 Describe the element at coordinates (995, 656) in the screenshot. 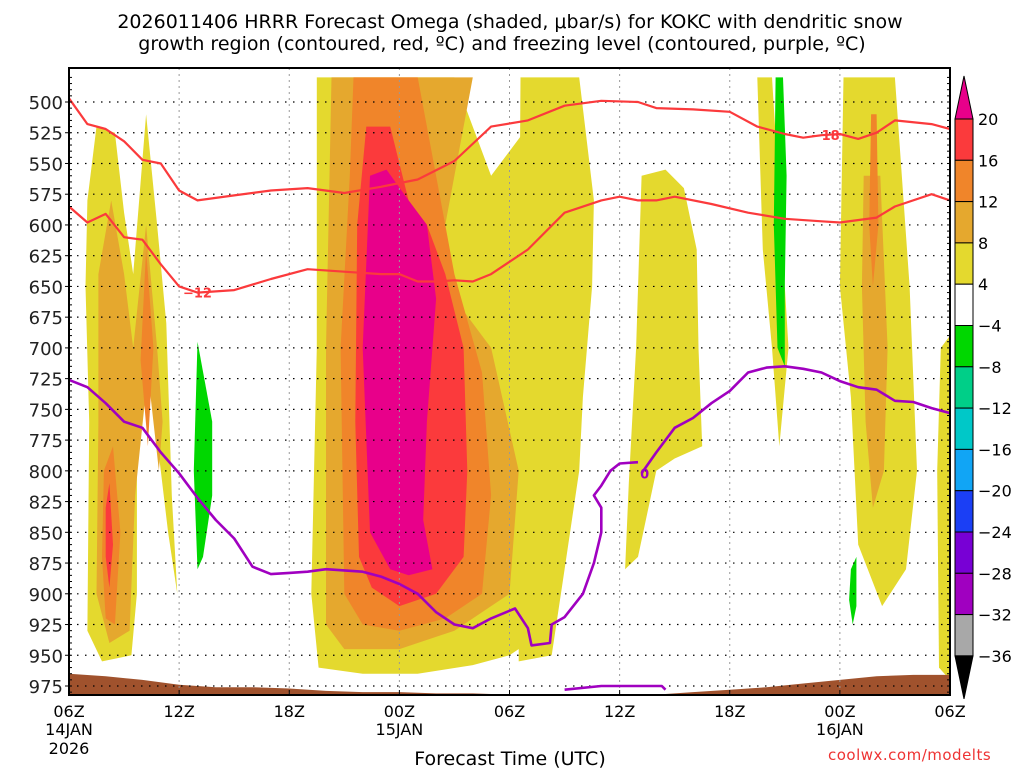

I see `colorbar-label: −36` at that location.